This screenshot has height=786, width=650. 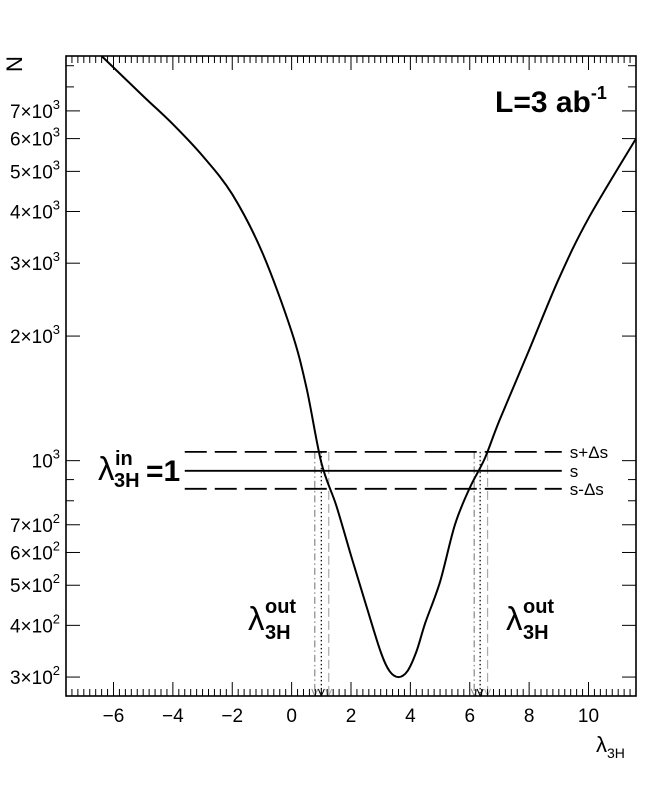 I want to click on lambda-in-sub: 3H, so click(x=127, y=481).